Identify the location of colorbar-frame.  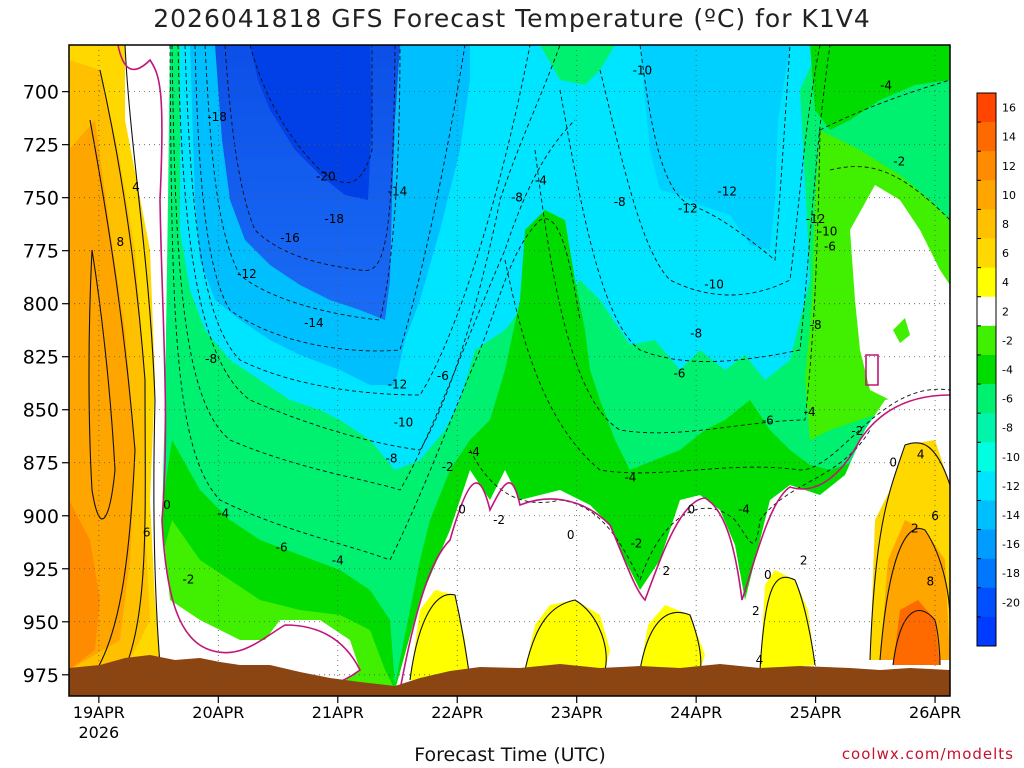
(986, 369).